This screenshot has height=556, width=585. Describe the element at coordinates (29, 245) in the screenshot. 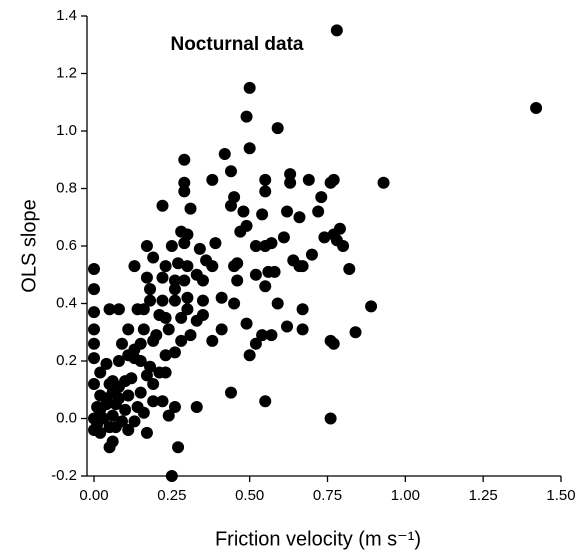

I see `y-axis-label: OLS slope` at that location.